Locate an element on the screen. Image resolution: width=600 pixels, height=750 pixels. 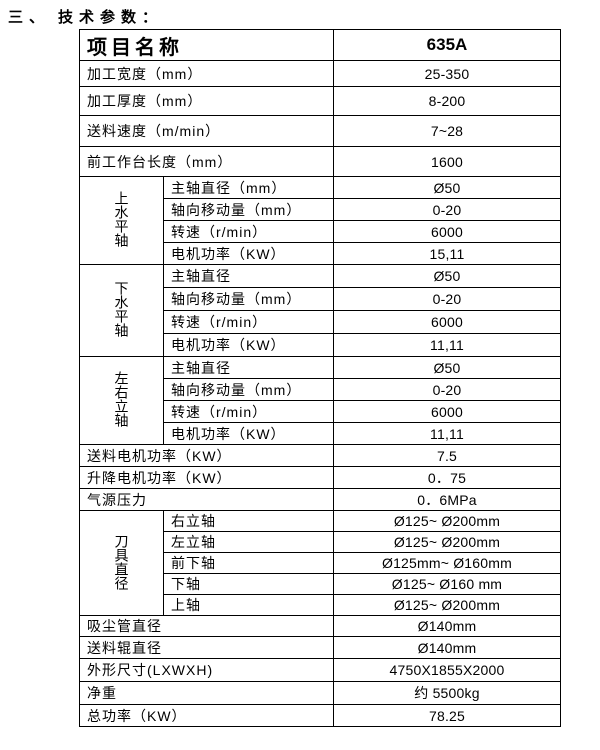
spec-label: 主轴直径（mm） is located at coordinates (248, 187).